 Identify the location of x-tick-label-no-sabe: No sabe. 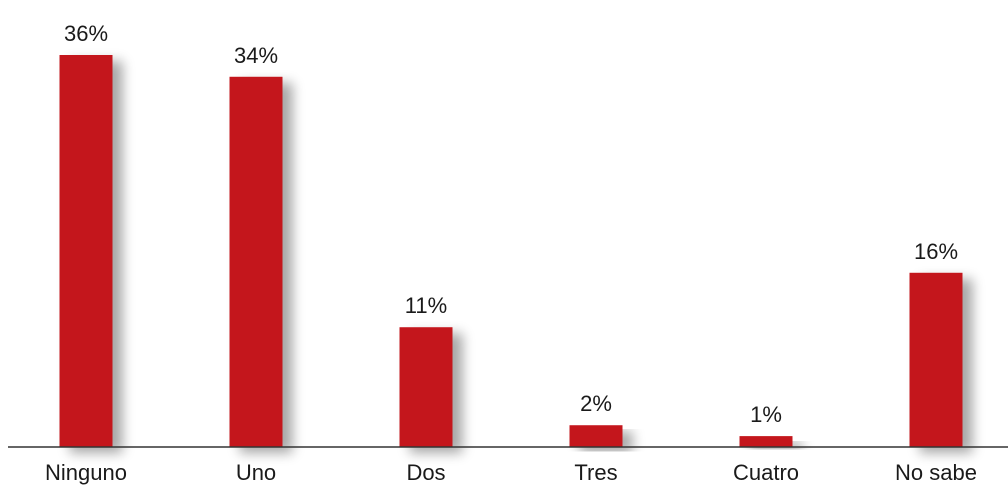
(936, 472).